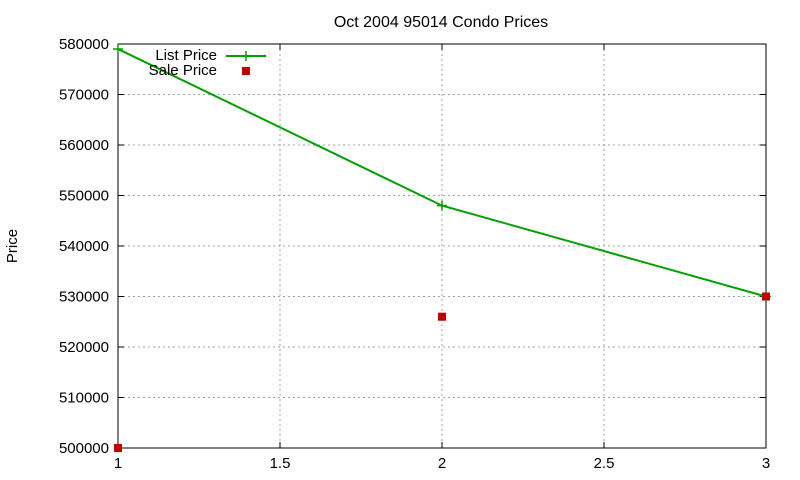 Image resolution: width=800 pixels, height=480 pixels. Describe the element at coordinates (84, 297) in the screenshot. I see `y-tick-label: 530000` at that location.